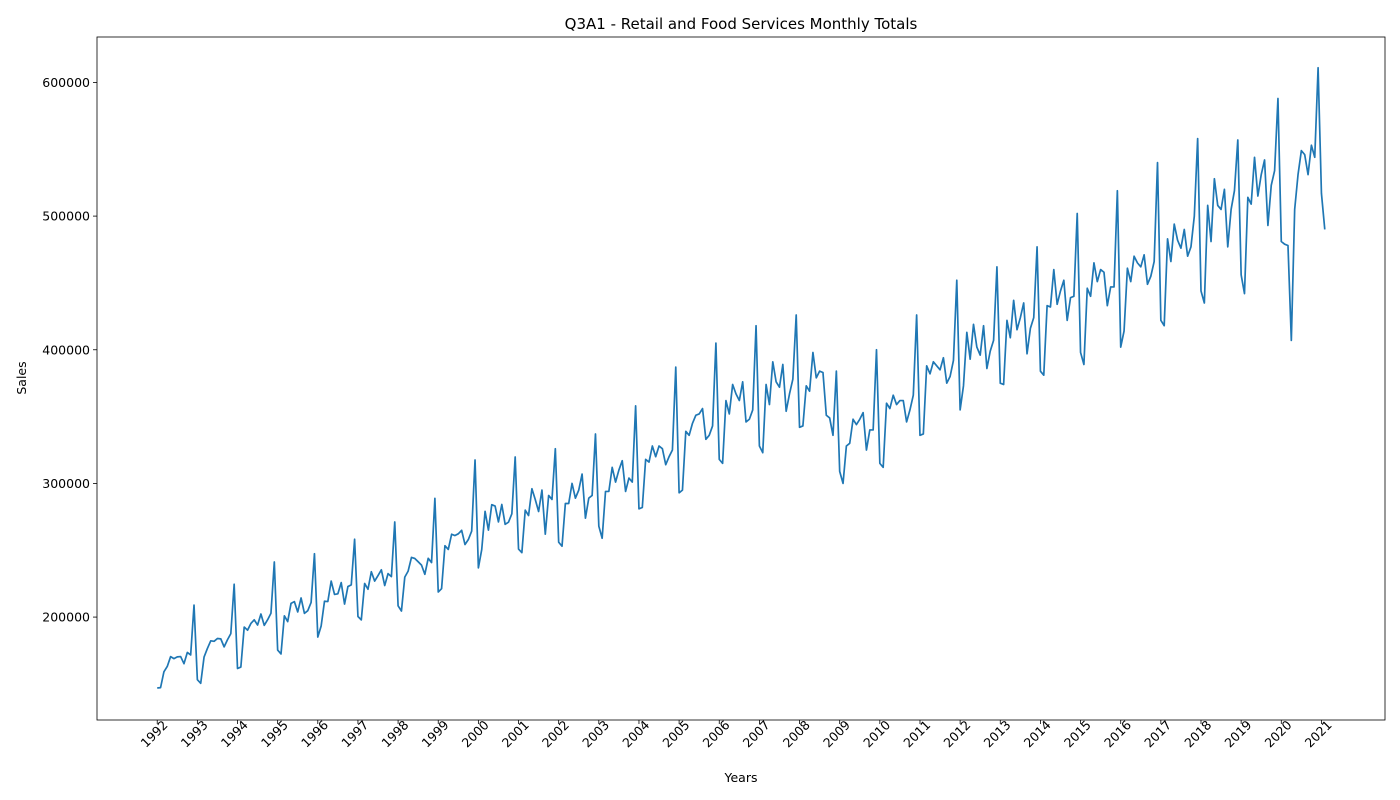 This screenshot has width=1400, height=800. I want to click on x-tick-label: 2016, so click(1117, 733).